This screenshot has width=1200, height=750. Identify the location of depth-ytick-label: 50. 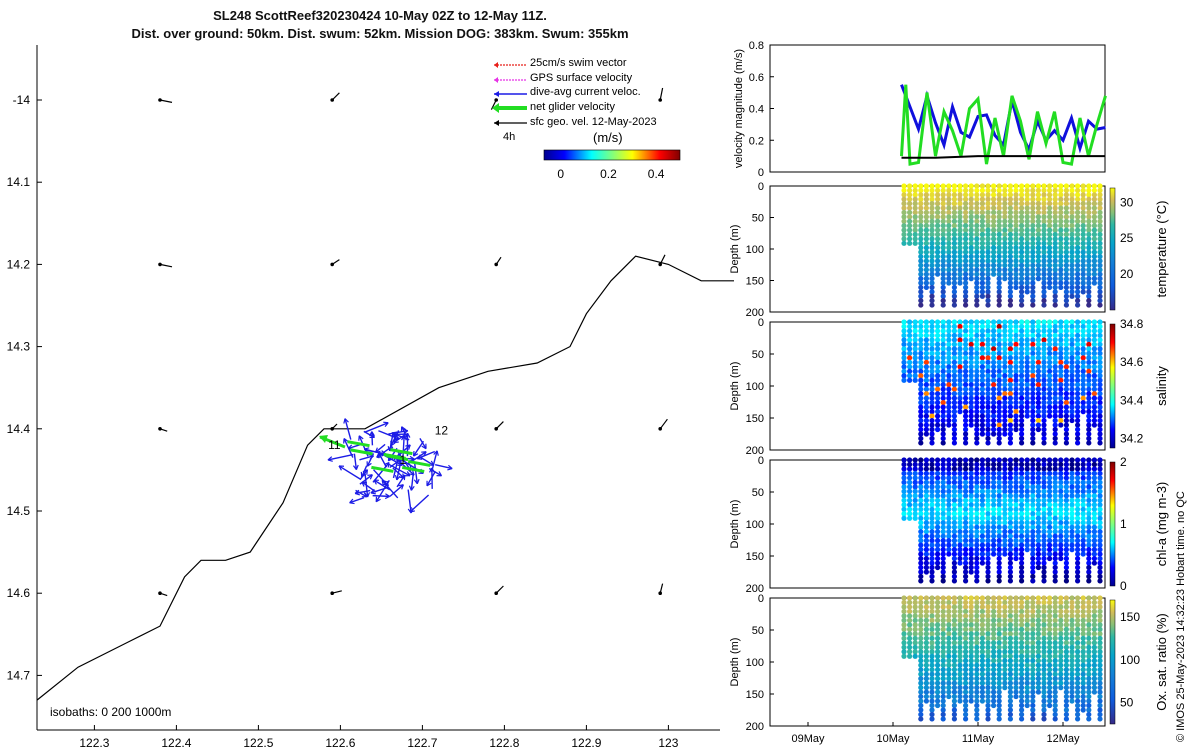
(758, 493).